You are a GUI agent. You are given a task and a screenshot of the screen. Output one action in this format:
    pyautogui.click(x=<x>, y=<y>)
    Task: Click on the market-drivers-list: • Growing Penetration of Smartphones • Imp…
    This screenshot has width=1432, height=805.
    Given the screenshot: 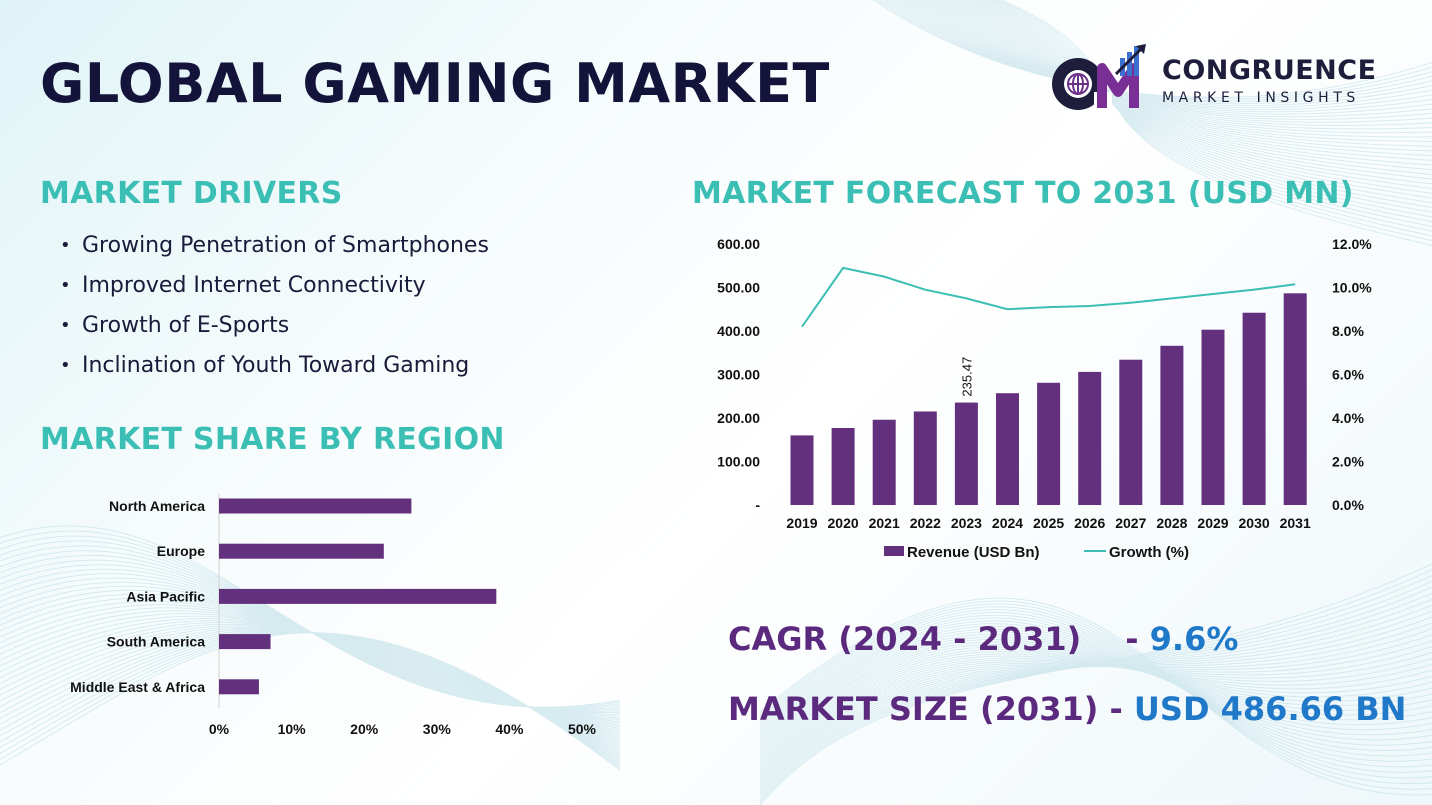 What is the action you would take?
    pyautogui.click(x=274, y=310)
    